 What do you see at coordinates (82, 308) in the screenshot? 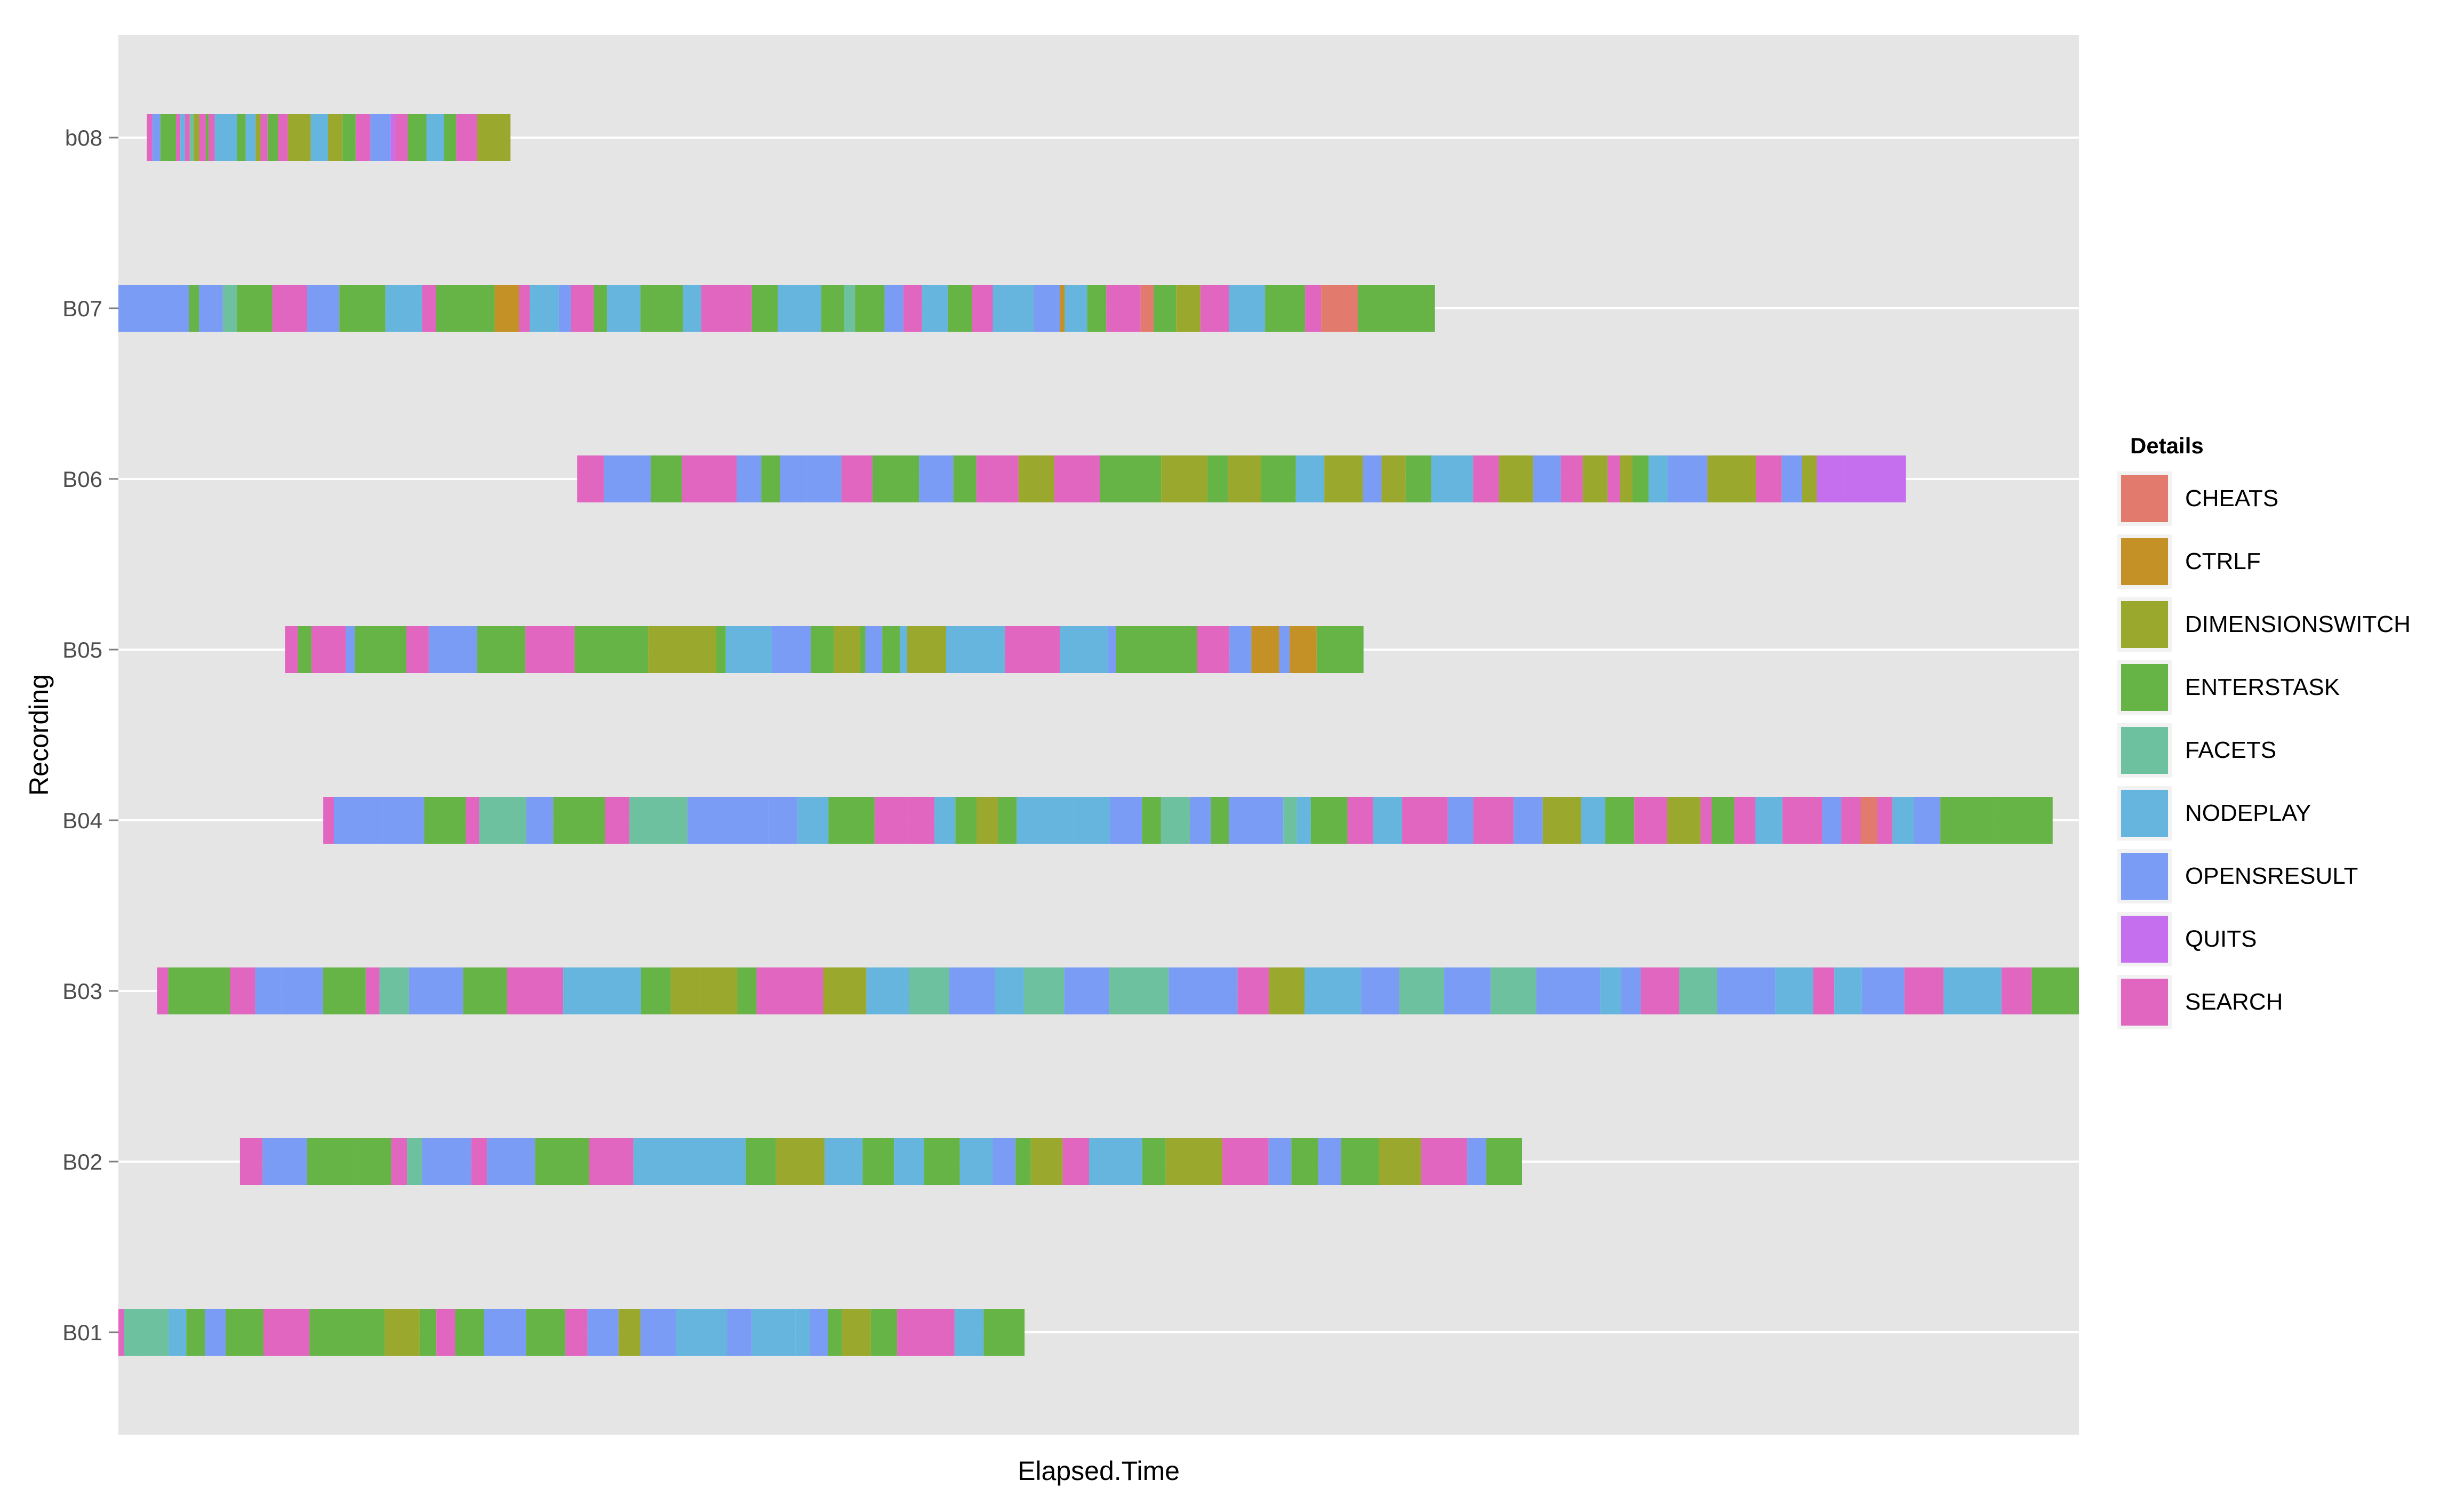
I see `y-tick-label: B07` at bounding box center [82, 308].